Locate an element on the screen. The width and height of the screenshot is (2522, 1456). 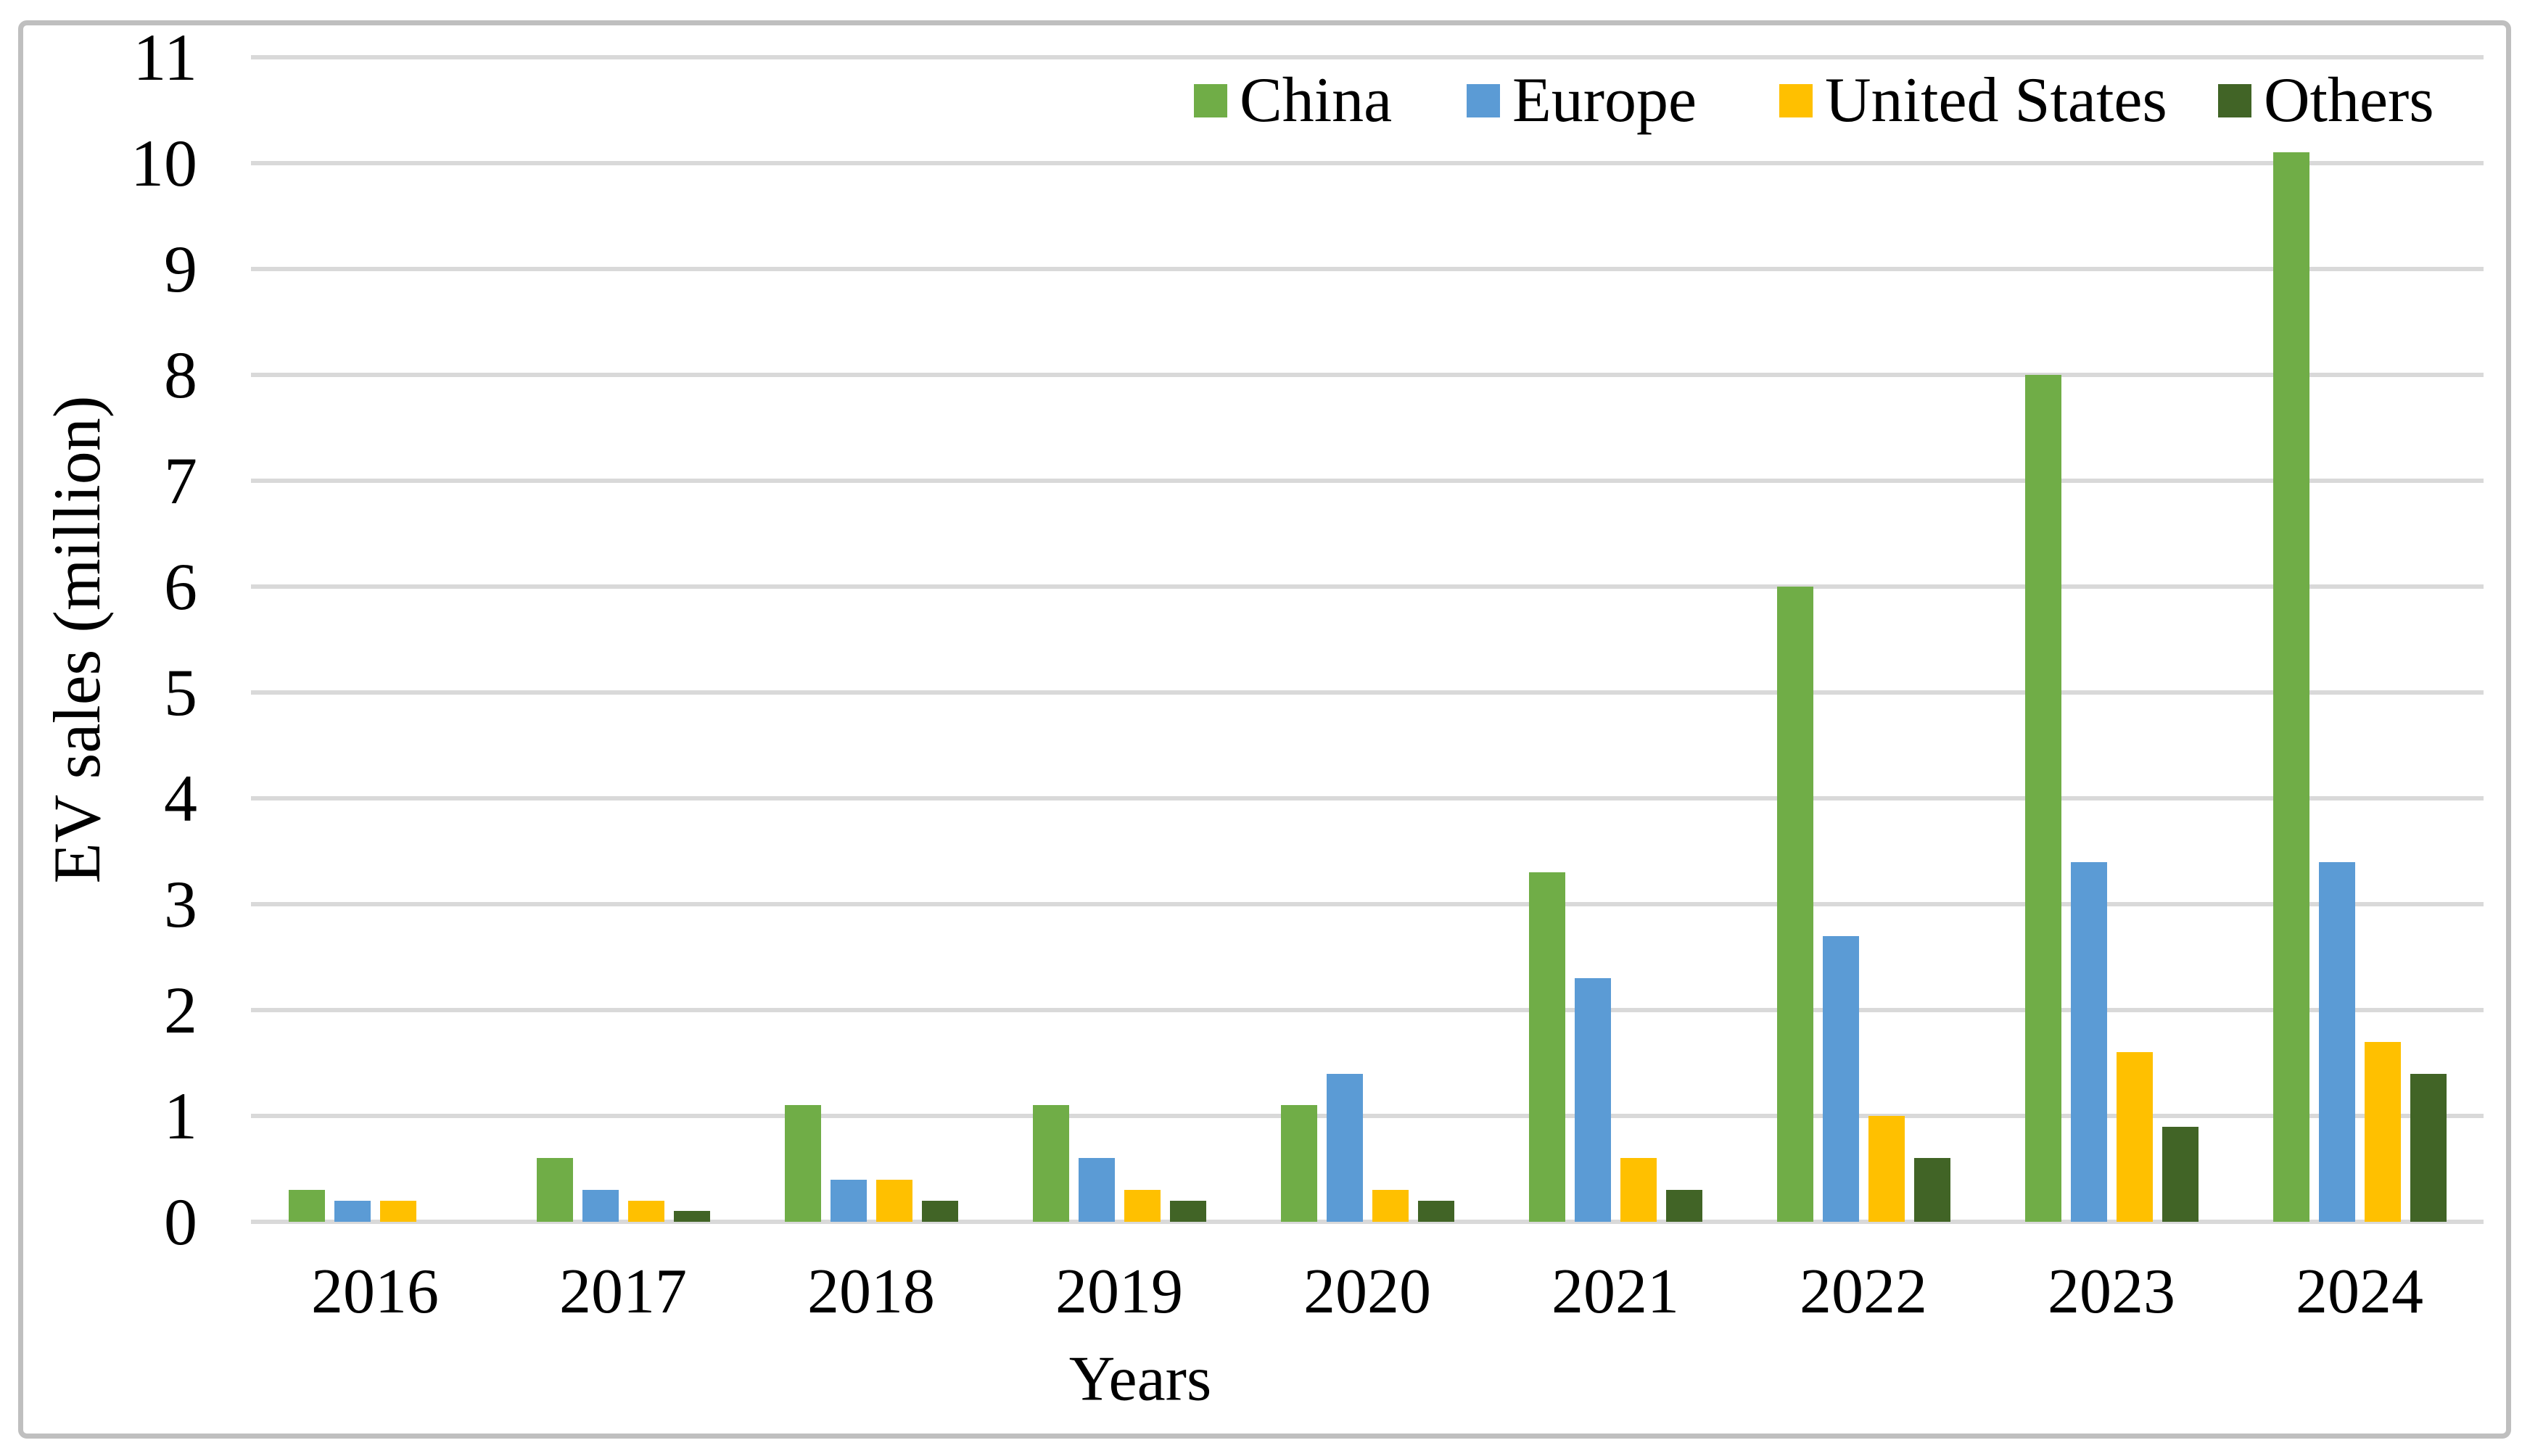
bar-europe-2017 is located at coordinates (600, 1206).